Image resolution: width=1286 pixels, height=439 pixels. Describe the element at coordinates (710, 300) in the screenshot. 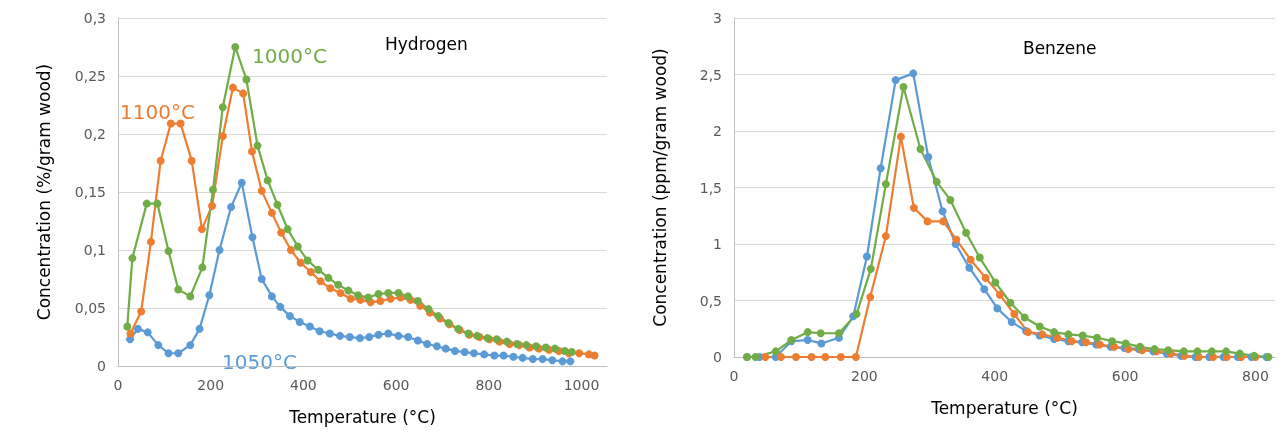

I see `y-tick-label: 0,5` at that location.